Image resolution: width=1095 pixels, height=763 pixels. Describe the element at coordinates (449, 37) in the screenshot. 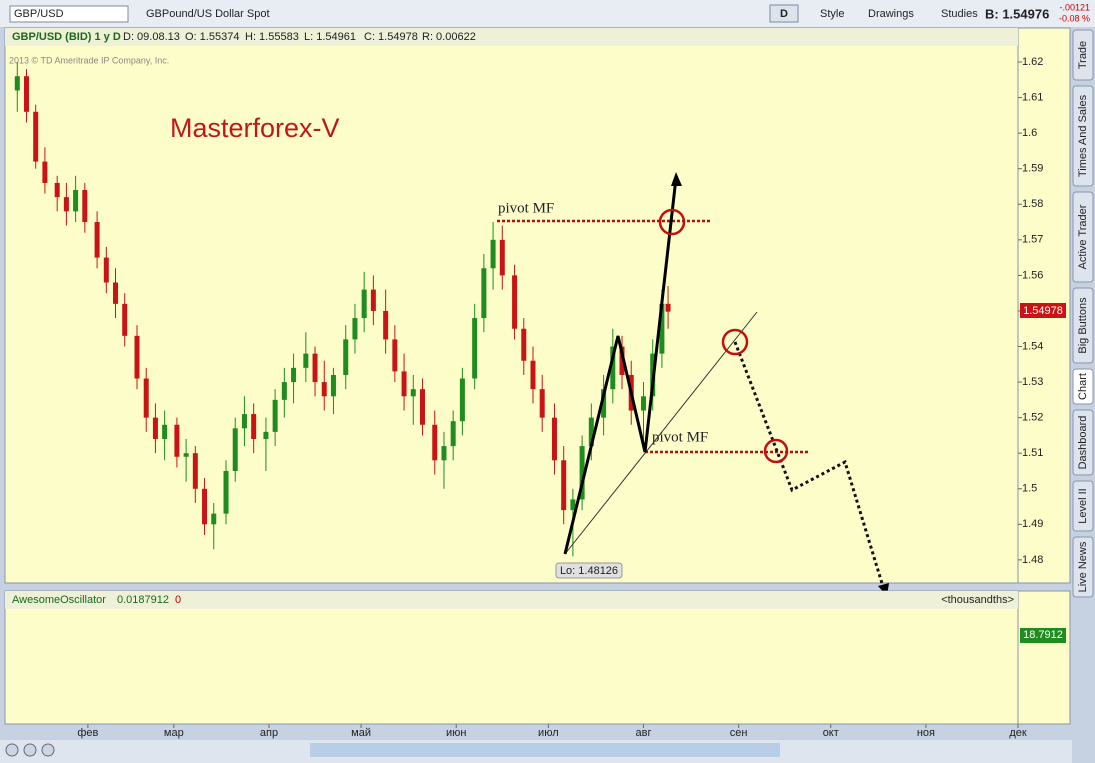

I see `header-range: R: 0.00622` at that location.